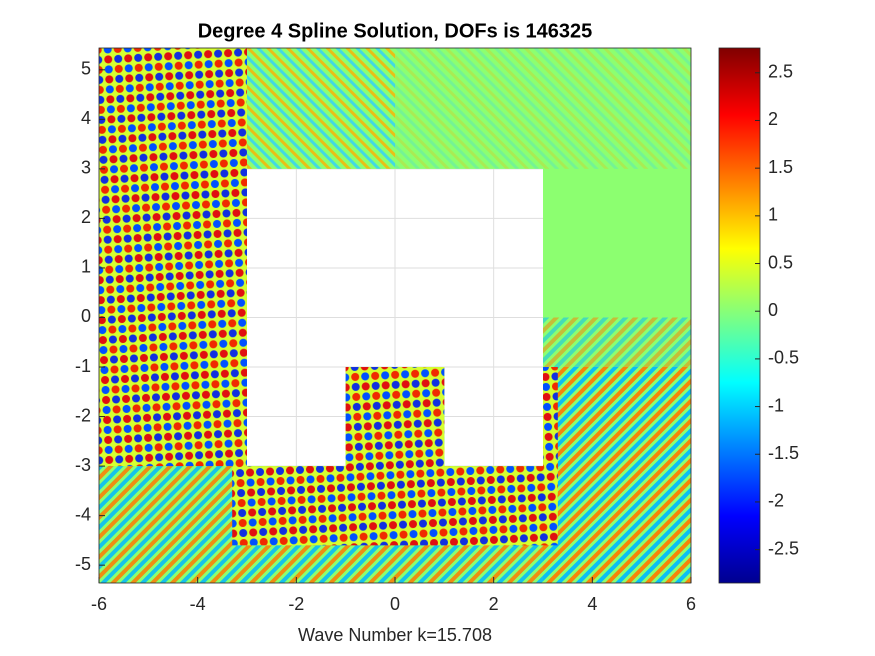 This screenshot has height=656, width=875. What do you see at coordinates (776, 501) in the screenshot?
I see `colorbar-tick-label: -2` at bounding box center [776, 501].